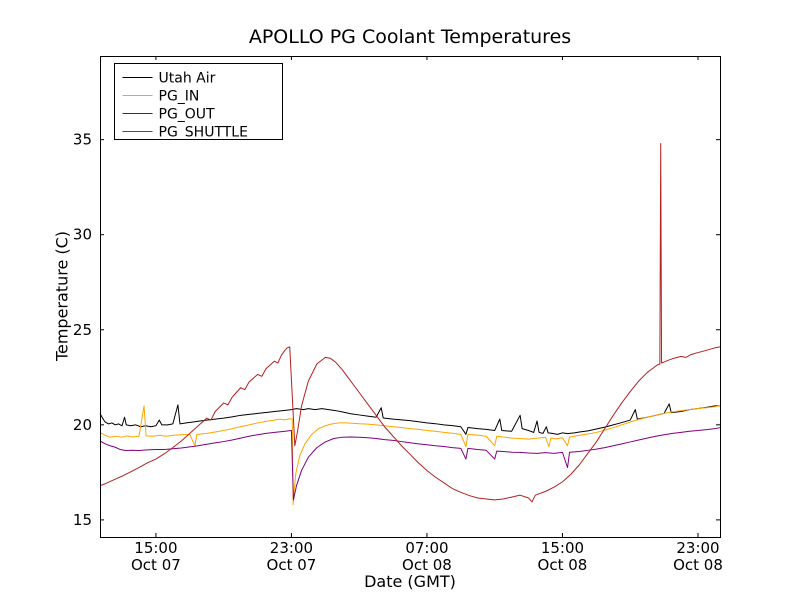 This screenshot has height=600, width=800. Describe the element at coordinates (82, 330) in the screenshot. I see `y-tick-label: 25` at that location.